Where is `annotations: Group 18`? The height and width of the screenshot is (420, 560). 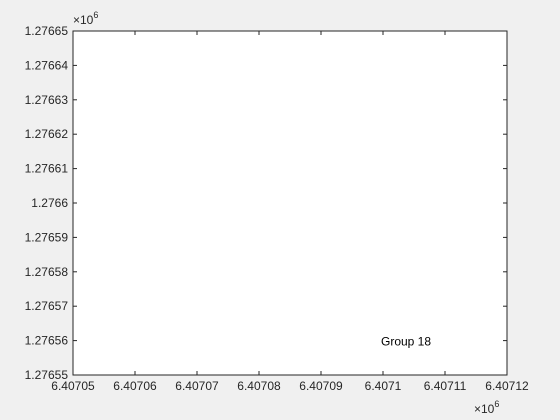
annotations: Group 18 is located at coordinates (406, 342).